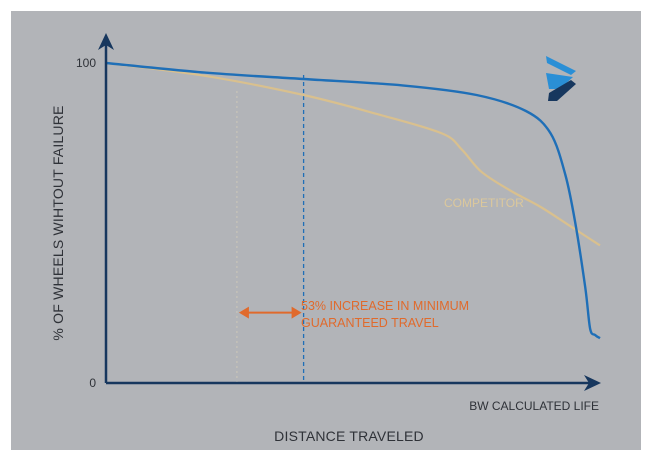  What do you see at coordinates (534, 406) in the screenshot?
I see `x-axis-end-label: BW CALCULATED LIFE` at bounding box center [534, 406].